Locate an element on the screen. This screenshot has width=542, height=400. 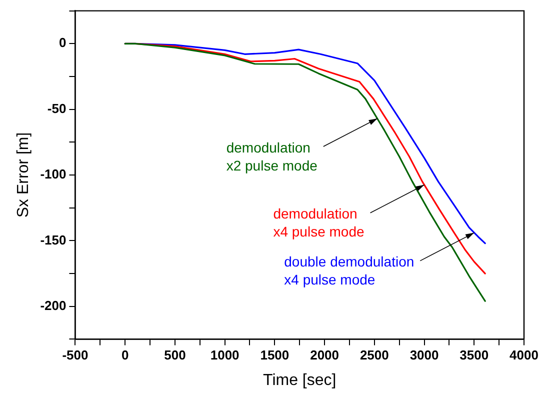
annotation: demodulation x4 pulse mode is located at coordinates (318, 223).